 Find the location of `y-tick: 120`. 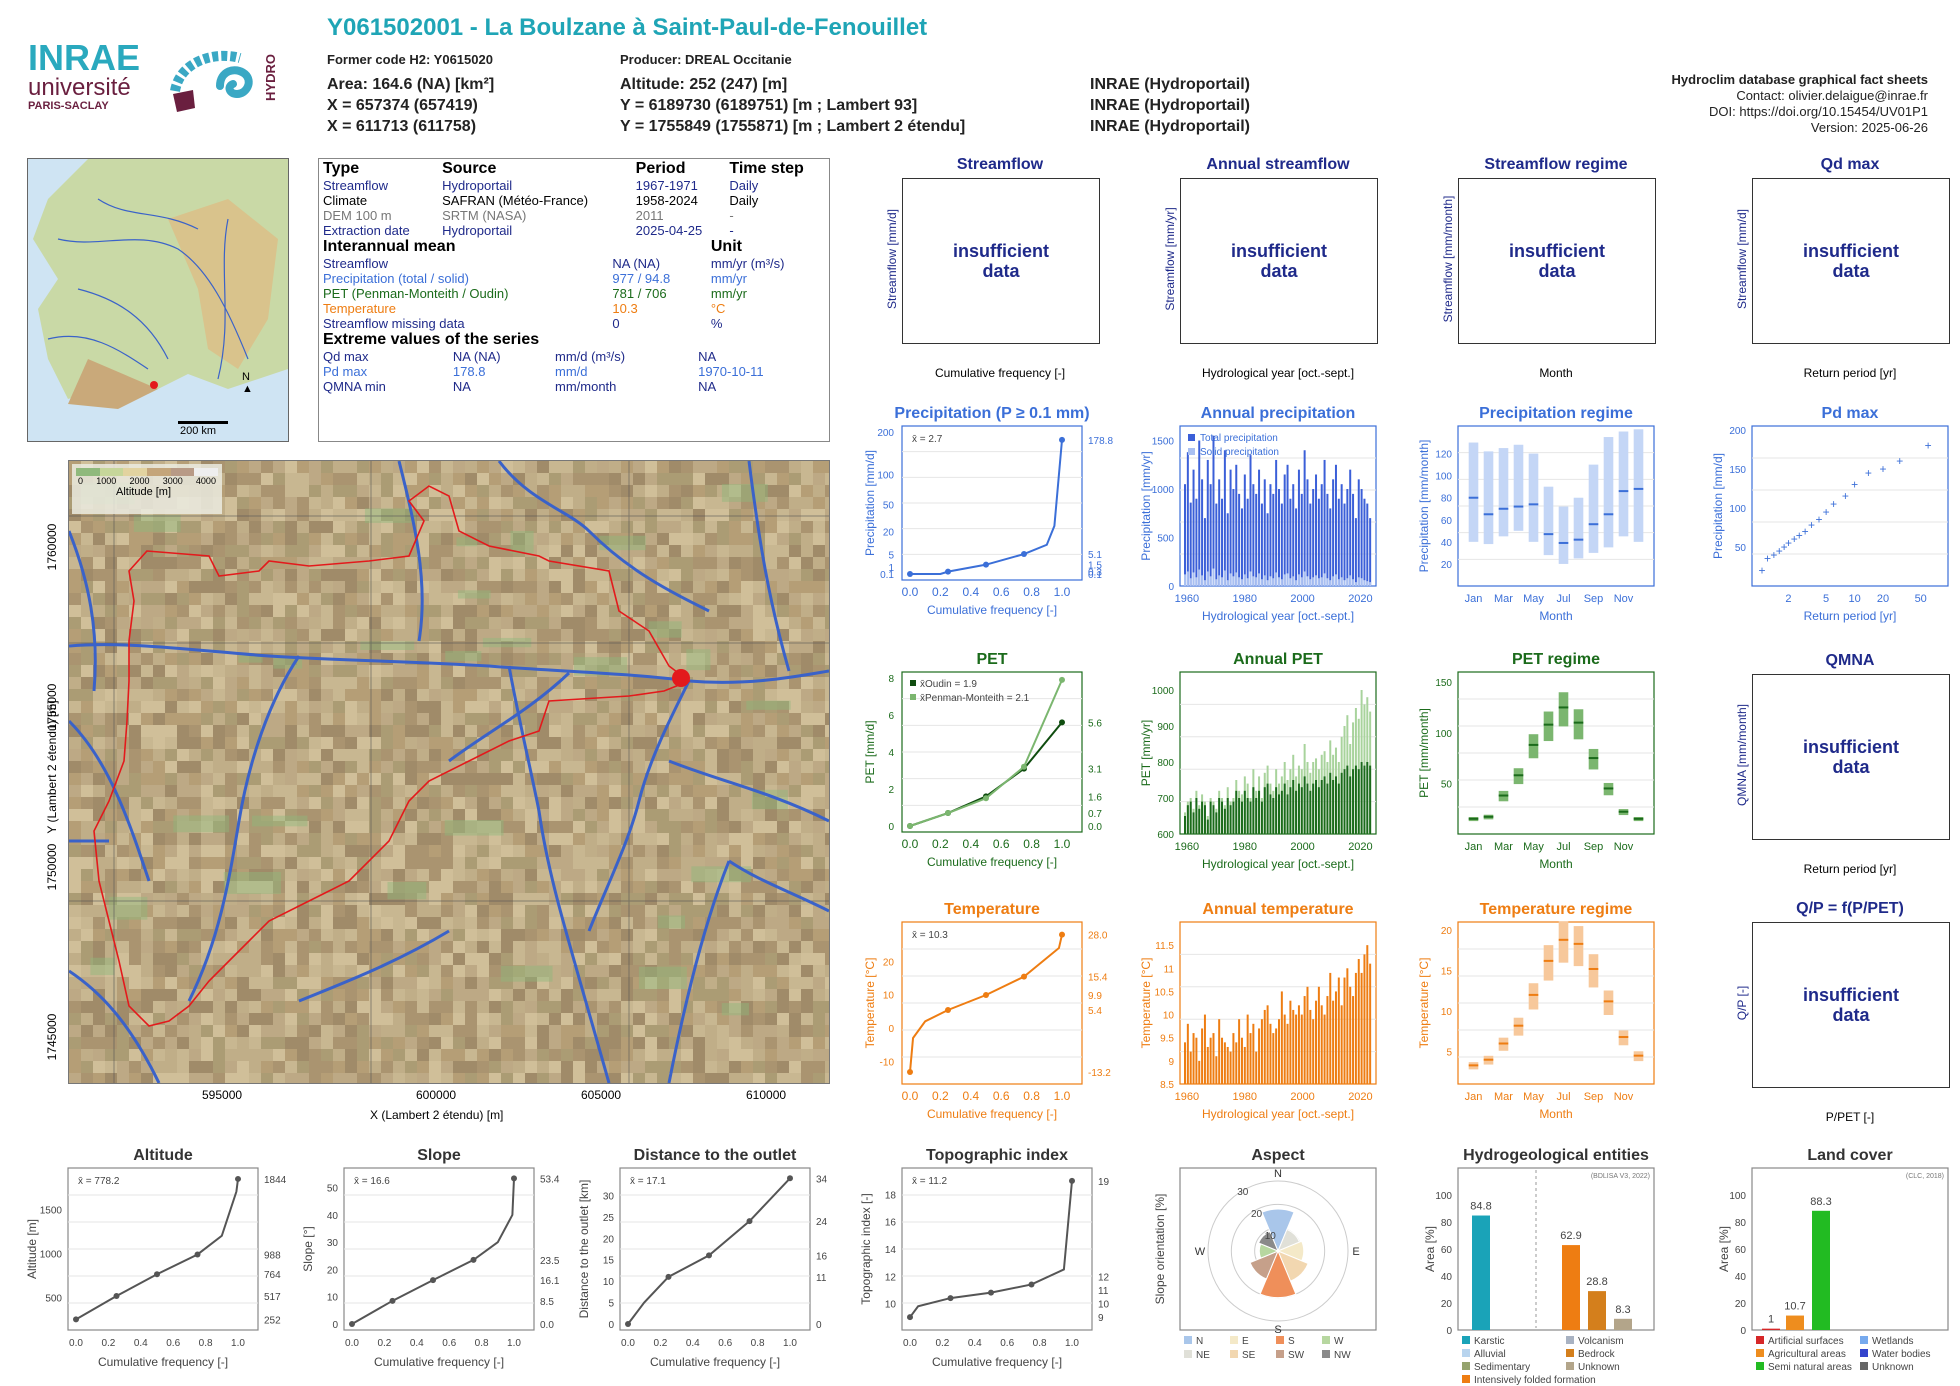

y-tick: 120 is located at coordinates (1443, 455).